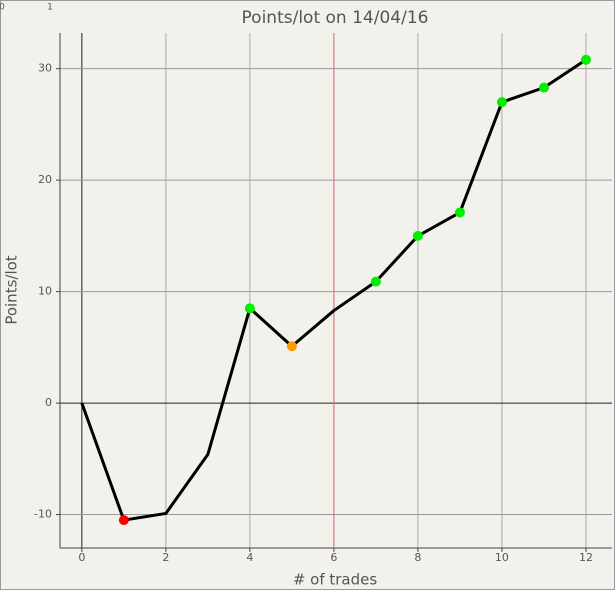  Describe the element at coordinates (45, 179) in the screenshot. I see `y-tick-label: 20` at that location.